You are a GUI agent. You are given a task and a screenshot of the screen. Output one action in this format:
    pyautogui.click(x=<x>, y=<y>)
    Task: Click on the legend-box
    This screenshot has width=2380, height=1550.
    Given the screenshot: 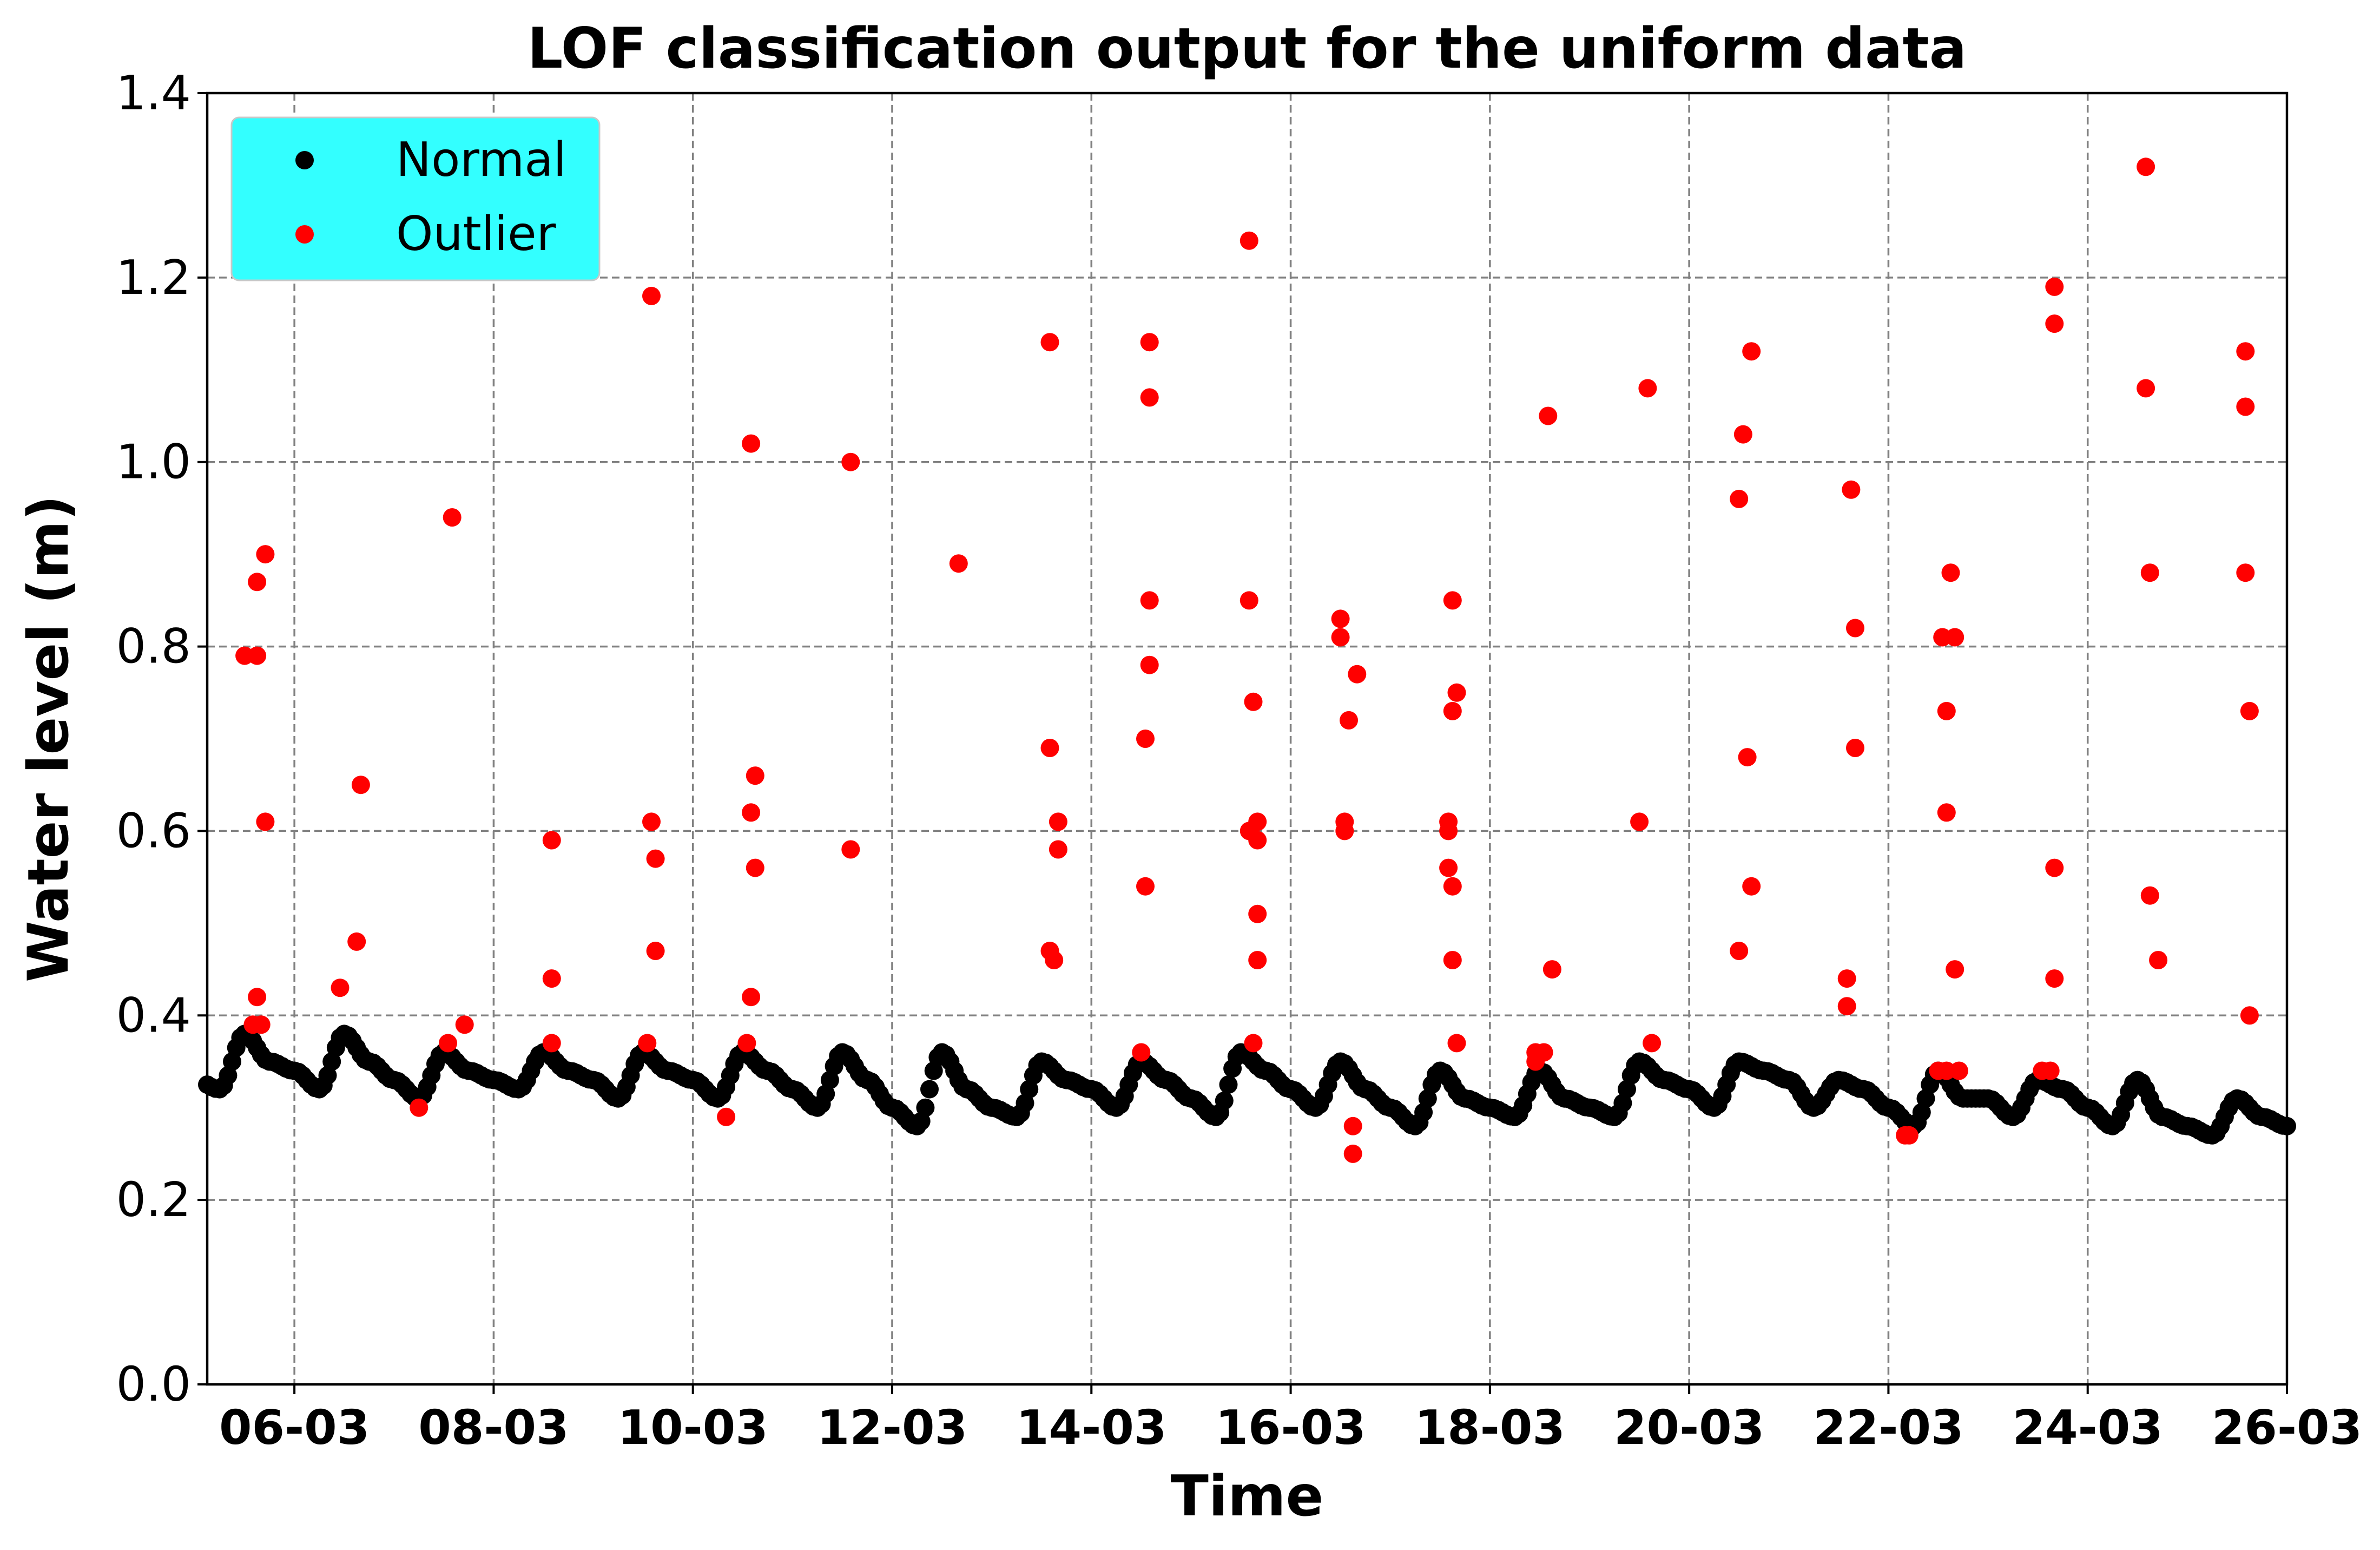 What is the action you would take?
    pyautogui.click(x=415, y=198)
    